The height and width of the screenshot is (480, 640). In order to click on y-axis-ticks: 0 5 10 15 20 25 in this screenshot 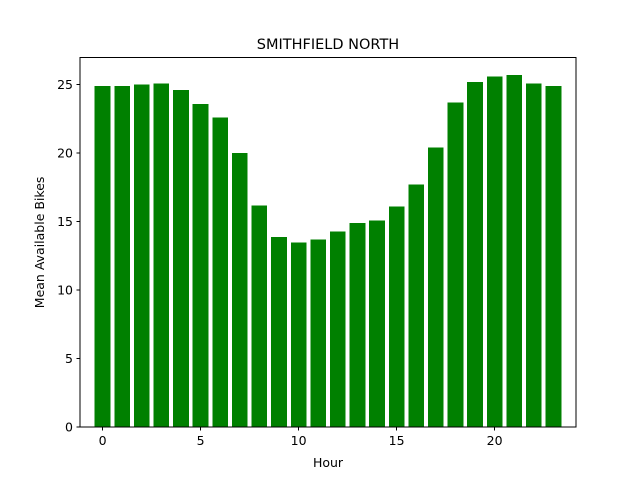, I will do `click(68, 256)`.